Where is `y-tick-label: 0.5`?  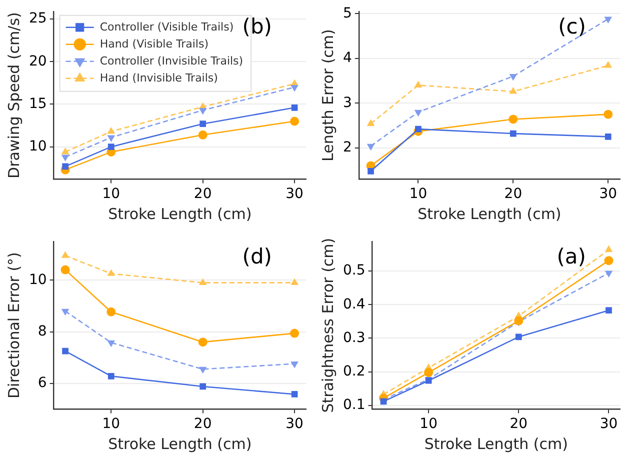 y-tick-label: 0.5 is located at coordinates (354, 270).